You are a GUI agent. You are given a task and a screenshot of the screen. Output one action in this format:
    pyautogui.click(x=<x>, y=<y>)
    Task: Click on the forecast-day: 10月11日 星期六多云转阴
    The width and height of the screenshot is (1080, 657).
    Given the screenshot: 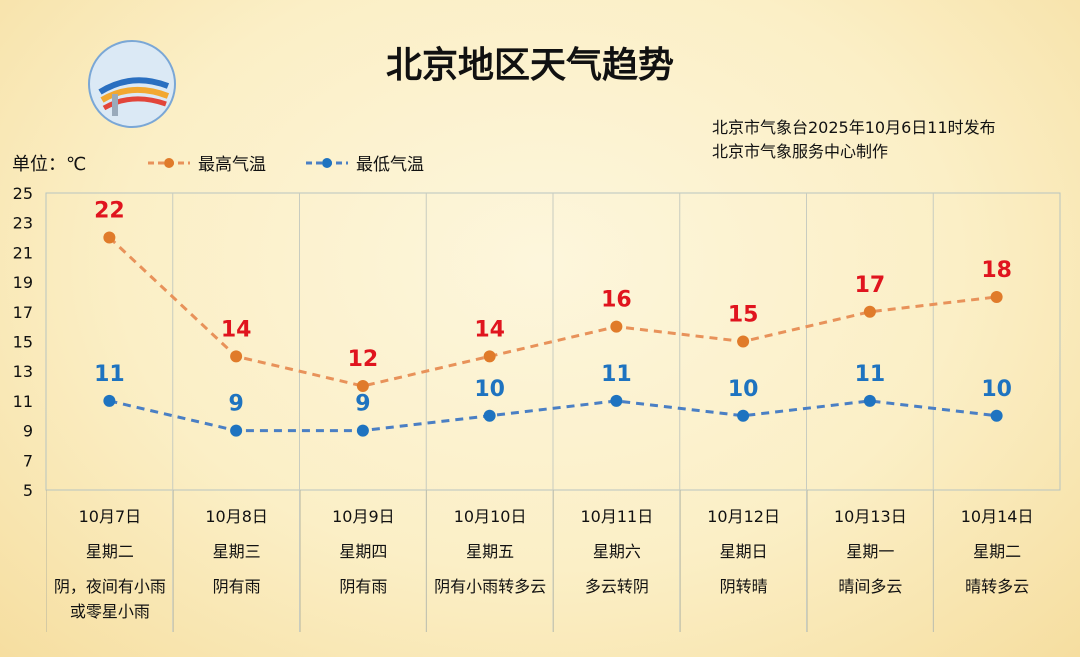 What is the action you would take?
    pyautogui.click(x=616, y=561)
    